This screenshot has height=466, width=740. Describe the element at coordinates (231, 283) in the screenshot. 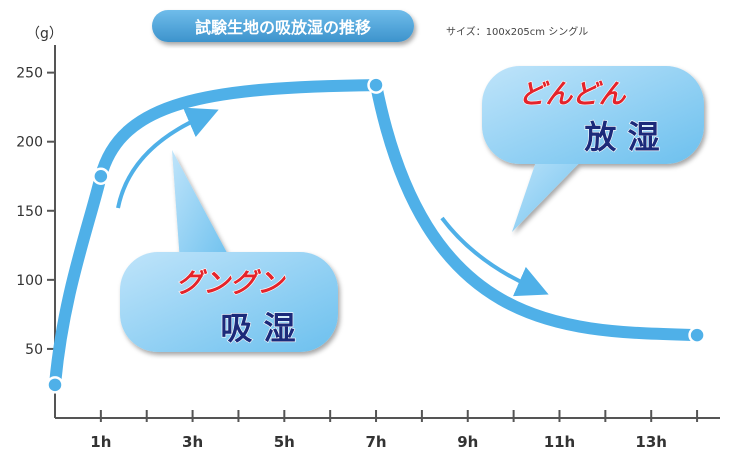

I see `absorb-callout-line1: グングン` at that location.